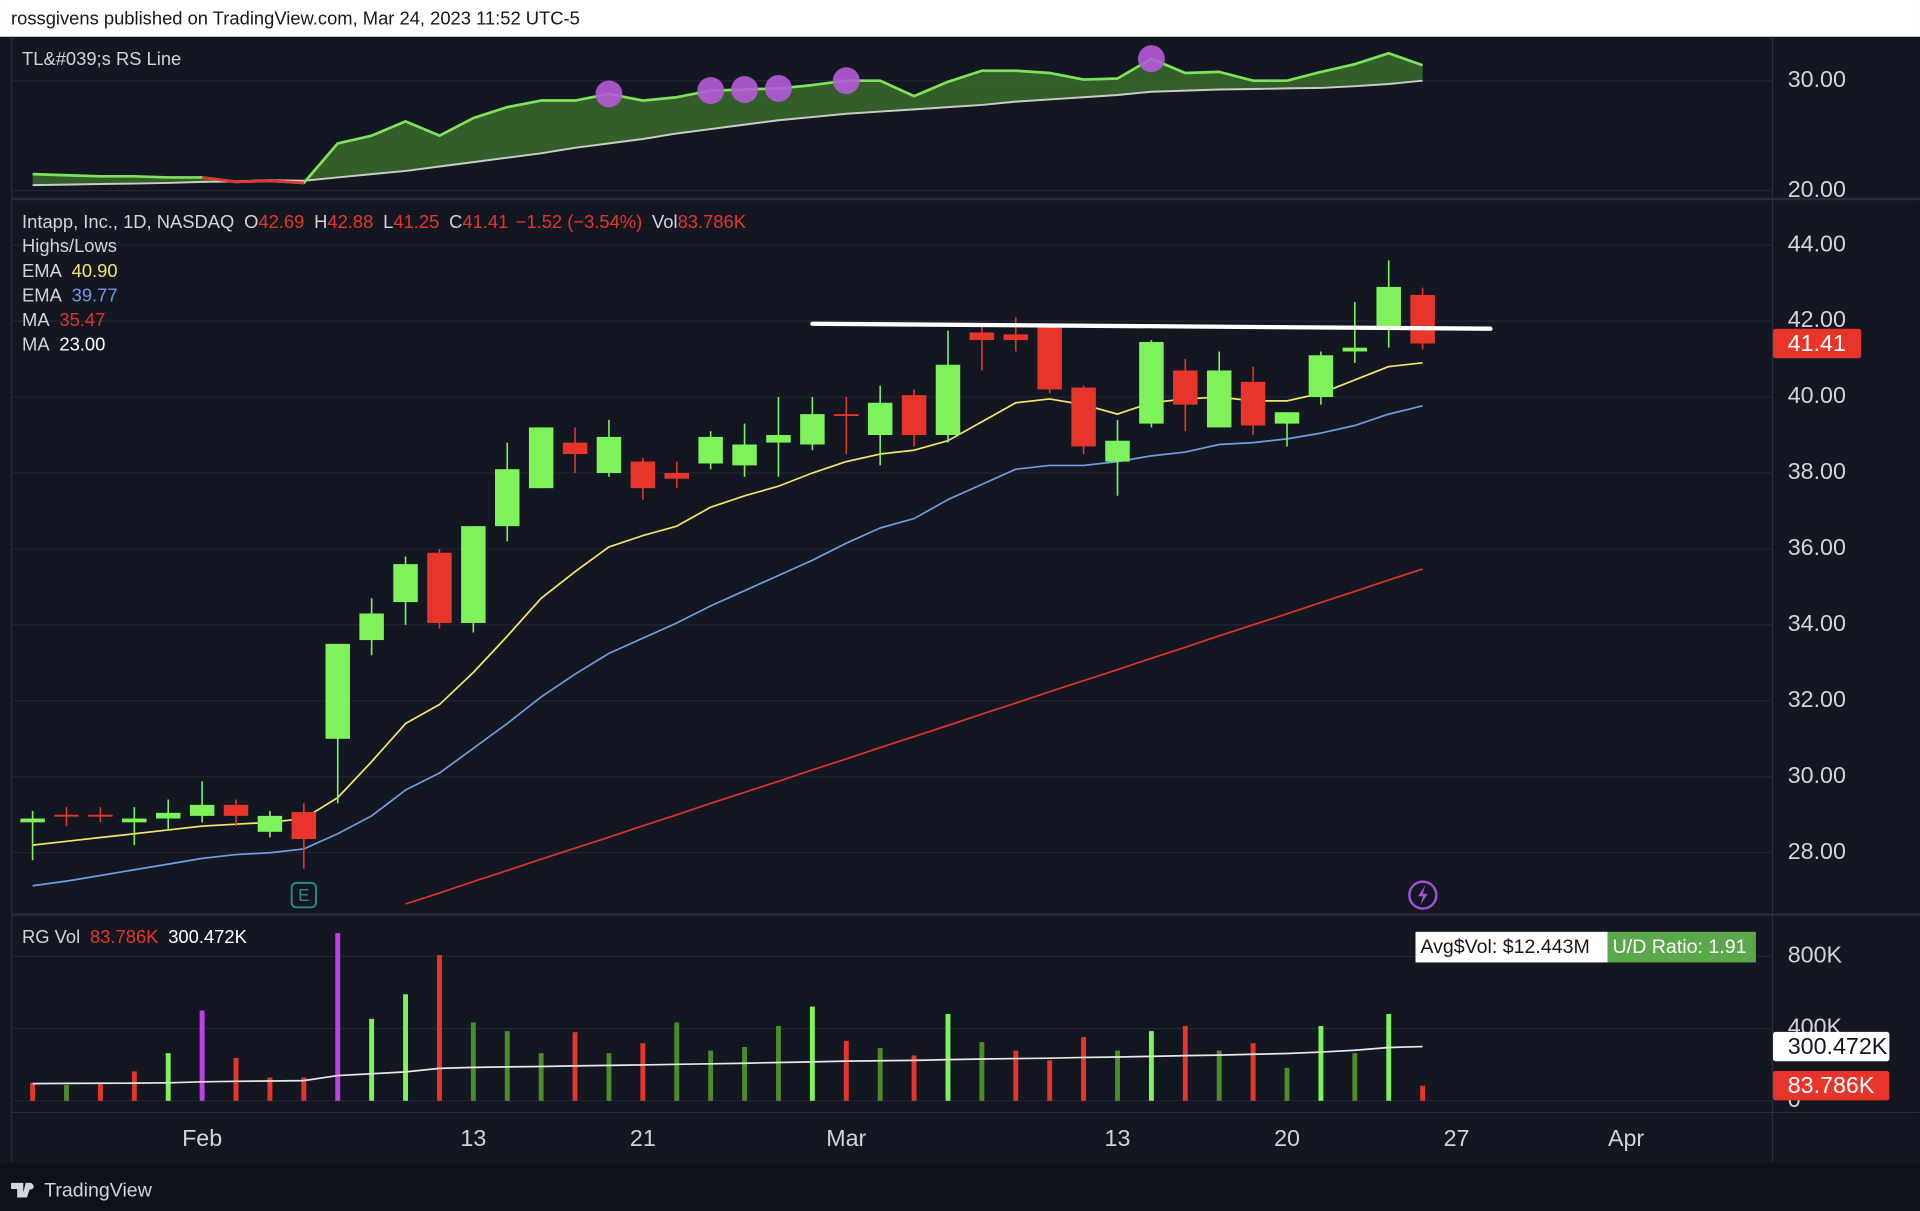 This screenshot has width=1920, height=1211. What do you see at coordinates (712, 221) in the screenshot?
I see `volume-value: 83.786K` at bounding box center [712, 221].